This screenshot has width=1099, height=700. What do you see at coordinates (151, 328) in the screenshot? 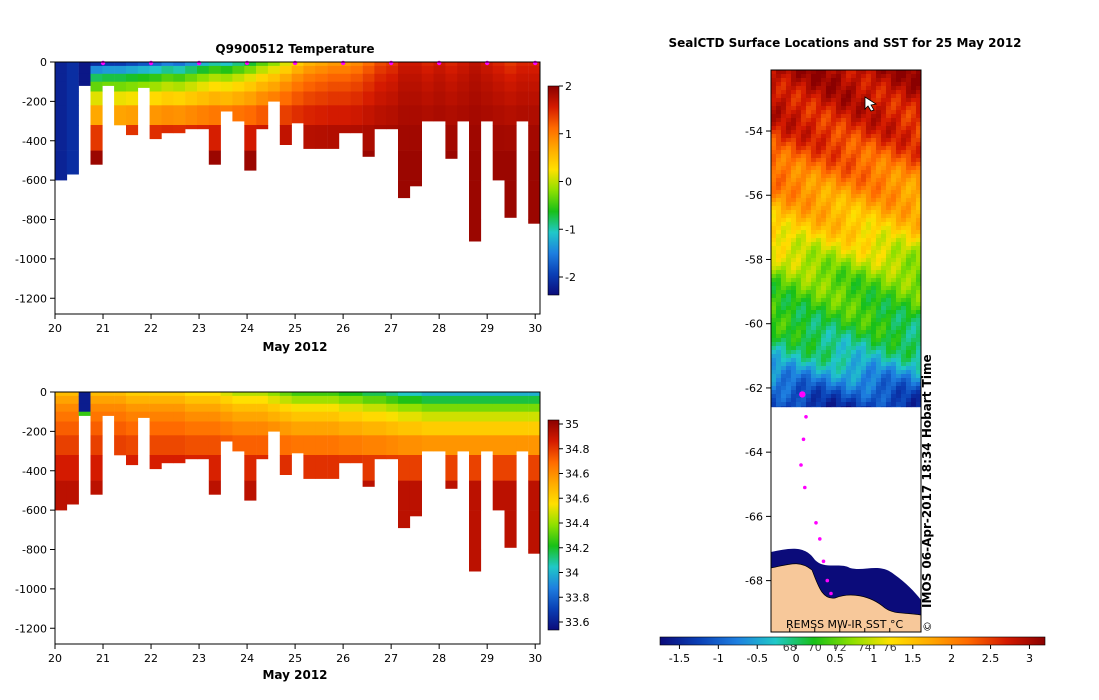
I see `x-tick-label: 22` at bounding box center [151, 328].